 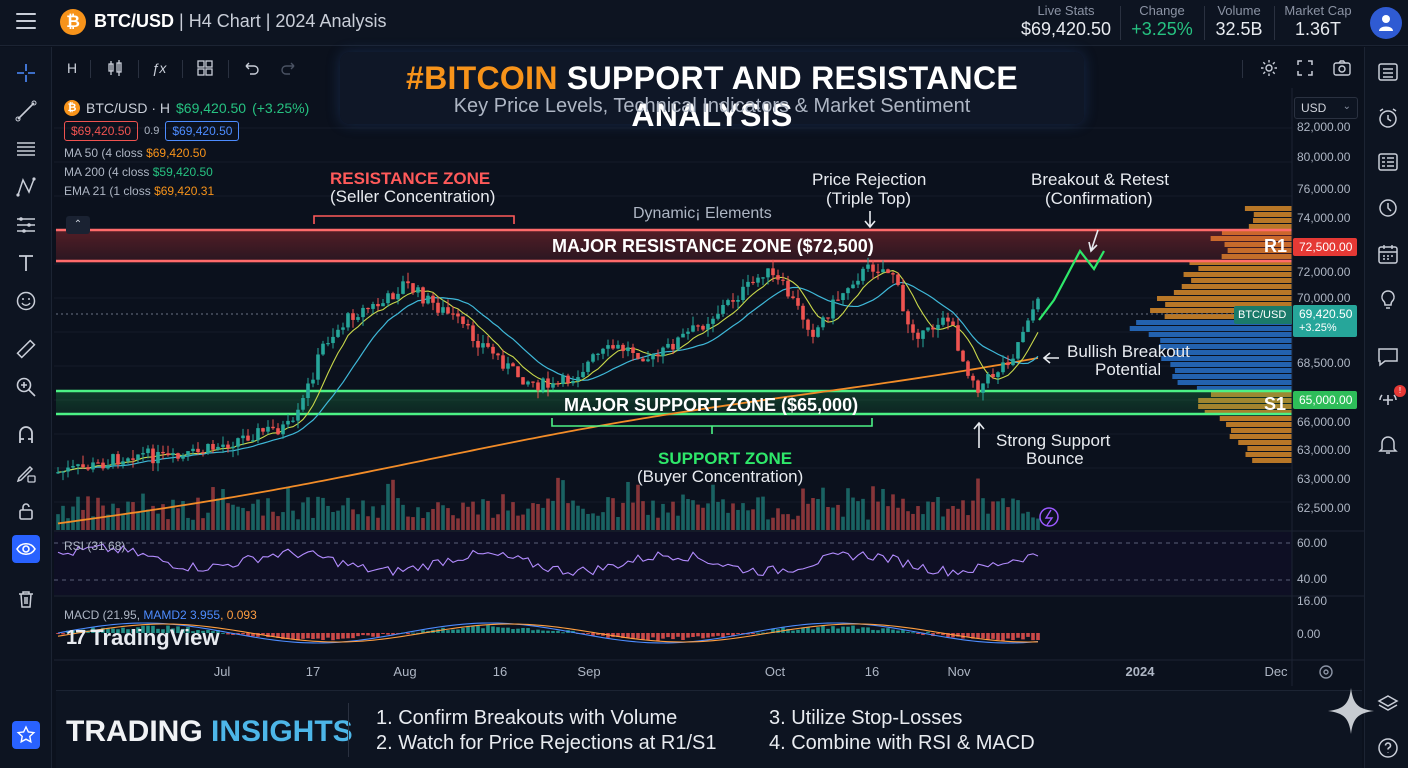 What do you see at coordinates (1326, 672) in the screenshot?
I see `time-axis-settings-icon` at bounding box center [1326, 672].